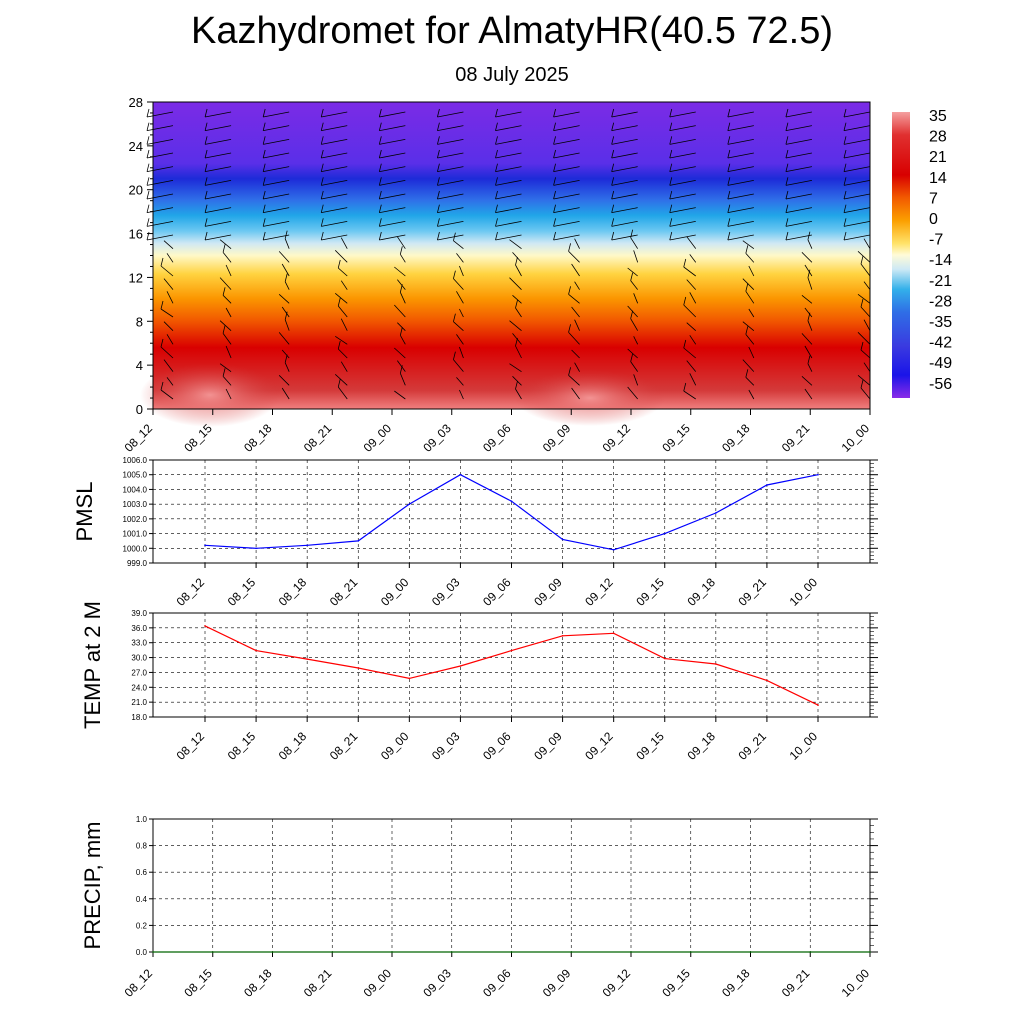 This screenshot has width=1024, height=1024. I want to click on y-tick-label: 36.0, so click(139, 628).